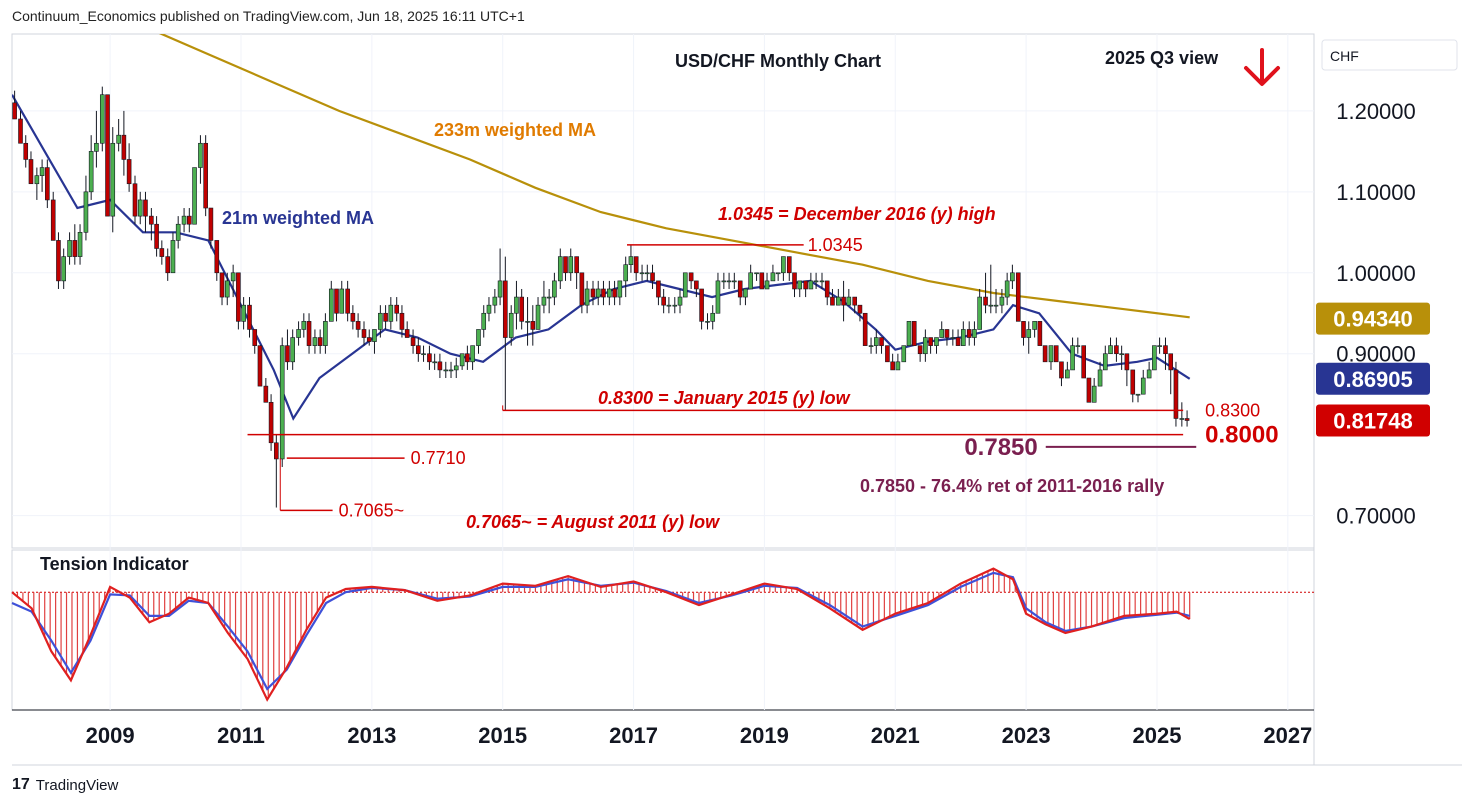 The height and width of the screenshot is (809, 1474). I want to click on price-tick-label: 0.70000, so click(1376, 516).